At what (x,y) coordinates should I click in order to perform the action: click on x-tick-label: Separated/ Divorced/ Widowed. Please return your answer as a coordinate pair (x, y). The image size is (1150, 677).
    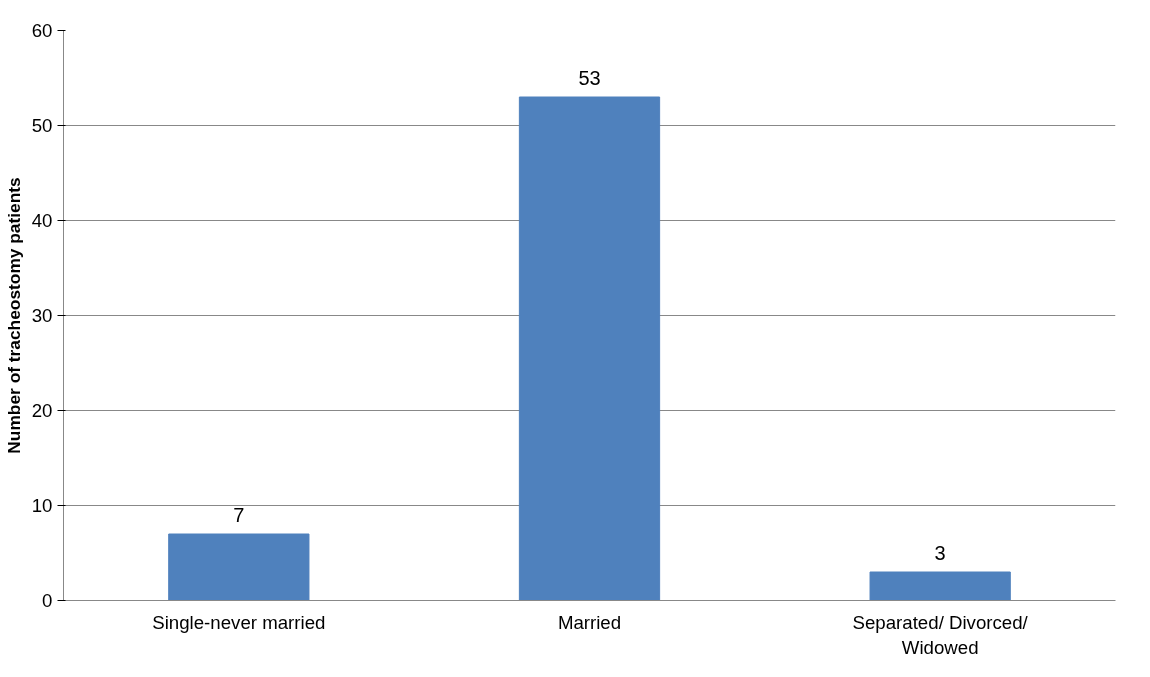
    Looking at the image, I should click on (940, 634).